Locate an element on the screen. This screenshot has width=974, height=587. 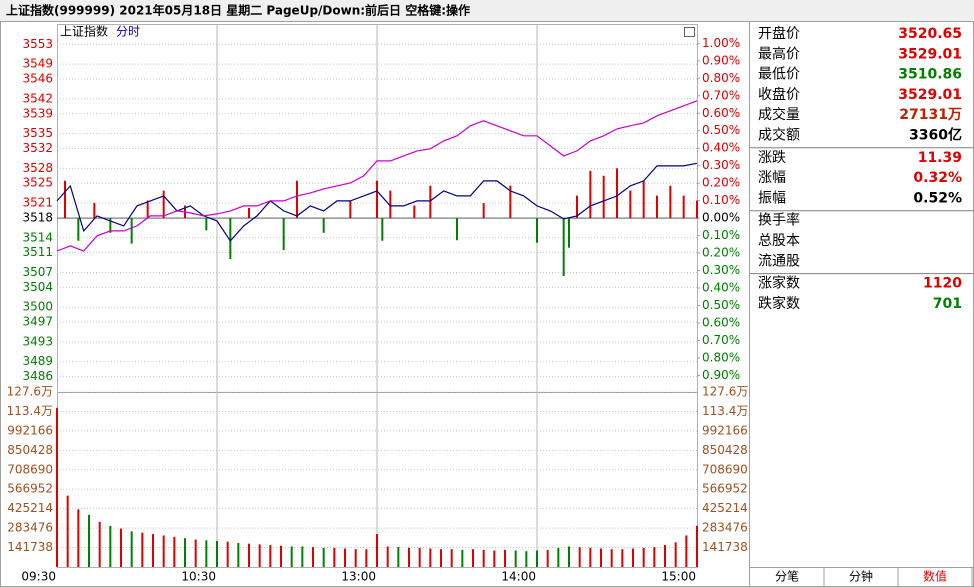
quote-label: 成交额 is located at coordinates (779, 135).